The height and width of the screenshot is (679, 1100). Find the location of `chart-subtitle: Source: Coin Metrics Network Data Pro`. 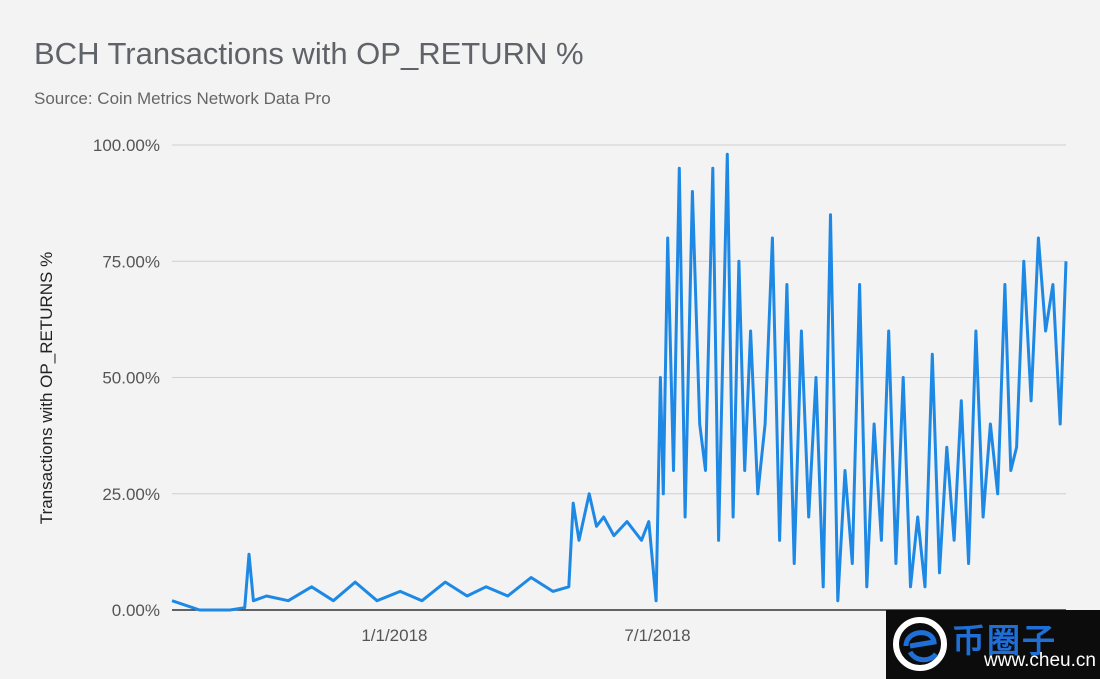

chart-subtitle: Source: Coin Metrics Network Data Pro is located at coordinates (182, 98).